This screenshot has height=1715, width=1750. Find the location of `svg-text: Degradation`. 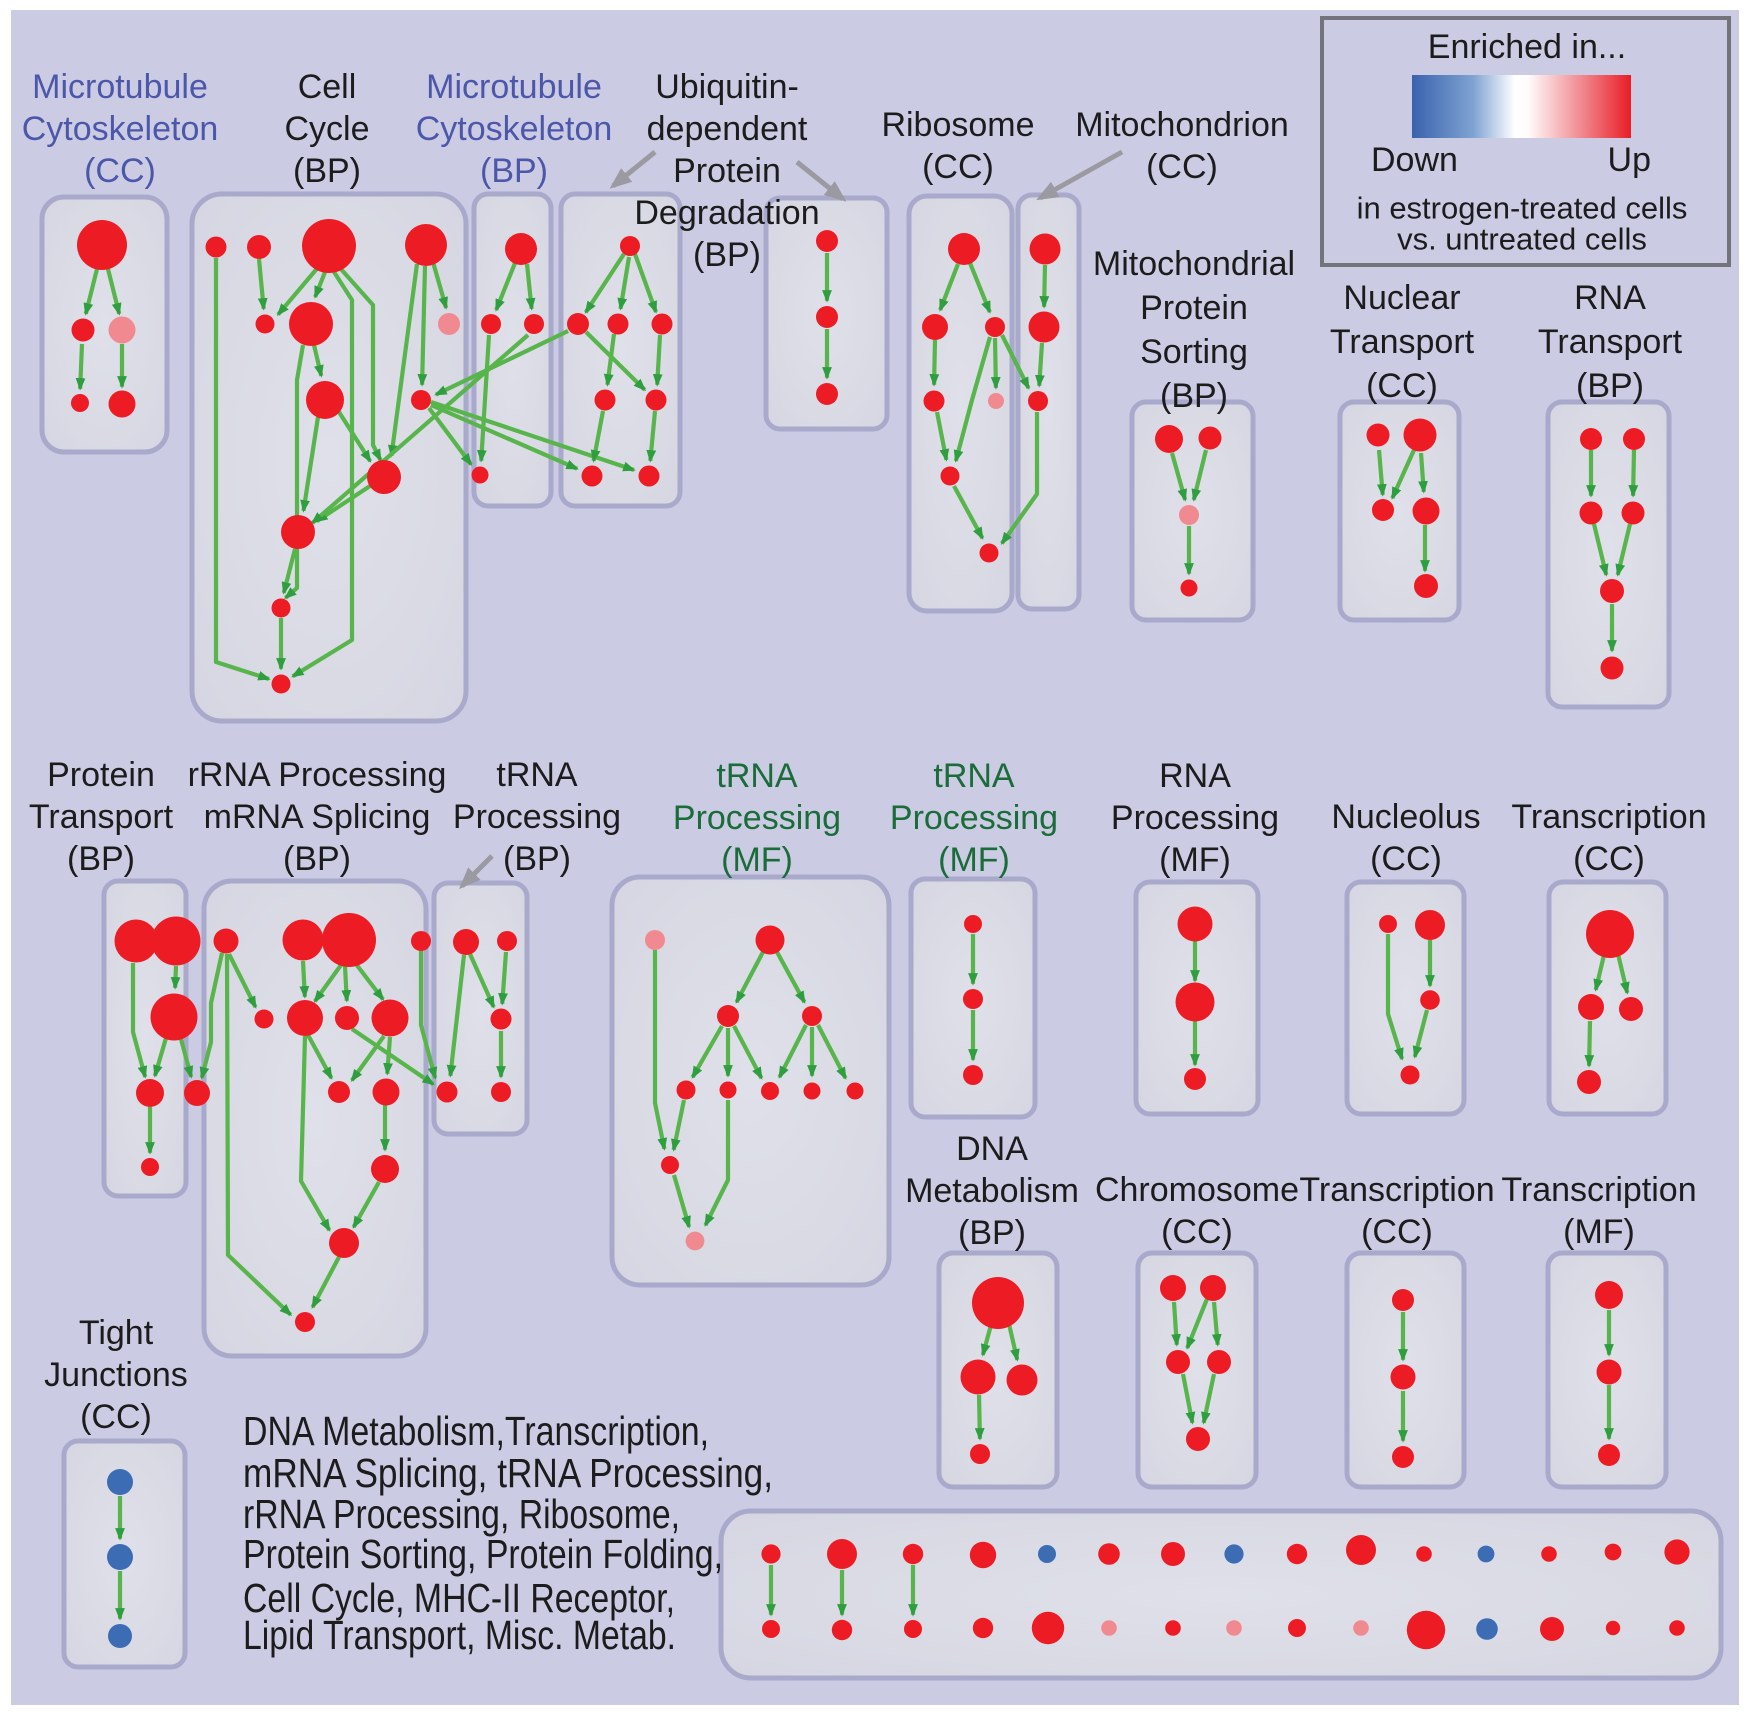

svg-text: Degradation is located at coordinates (726, 213).